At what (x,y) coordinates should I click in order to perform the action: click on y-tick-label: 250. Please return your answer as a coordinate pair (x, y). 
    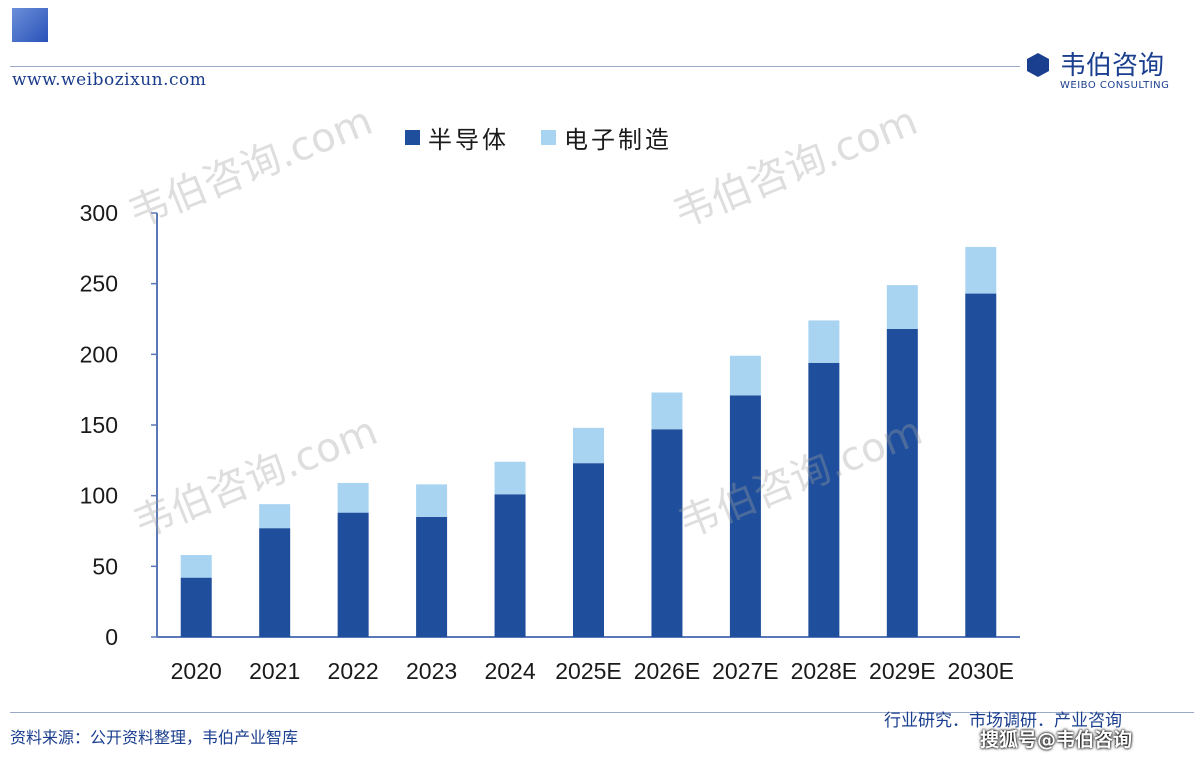
    Looking at the image, I should click on (99, 284).